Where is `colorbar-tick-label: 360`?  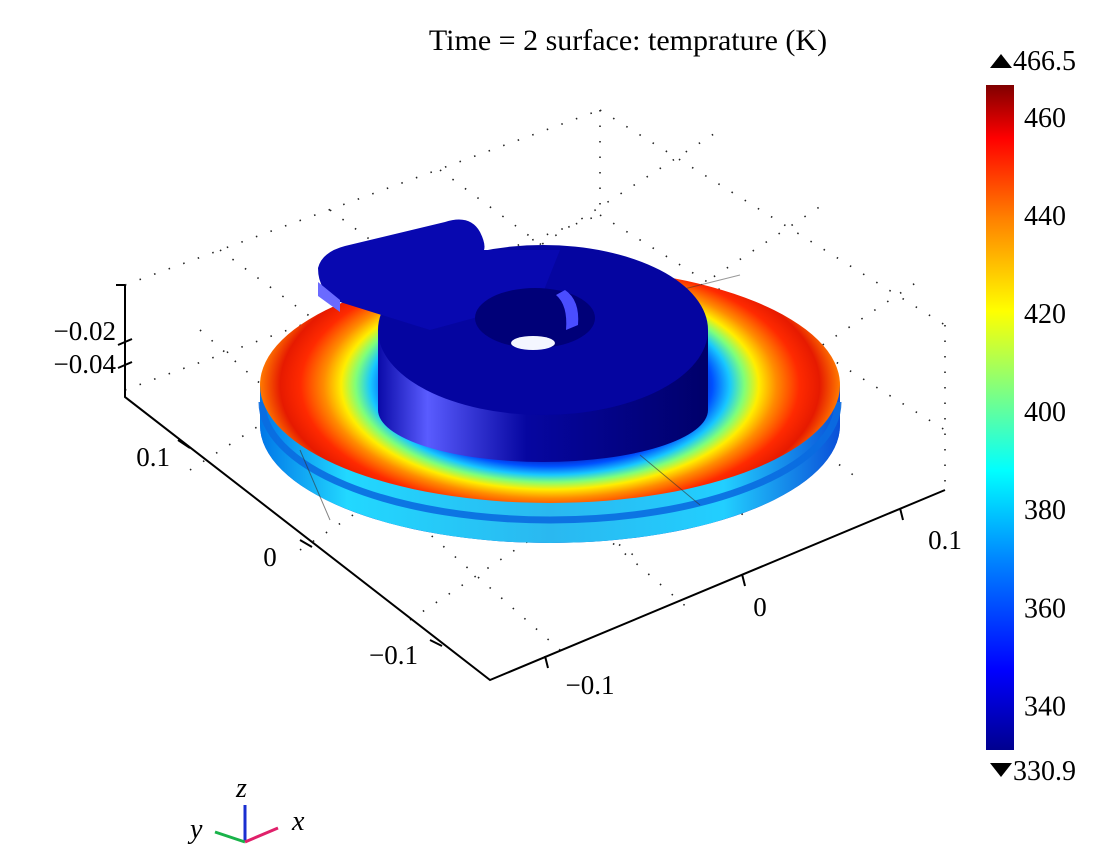
colorbar-tick-label: 360 is located at coordinates (1045, 608).